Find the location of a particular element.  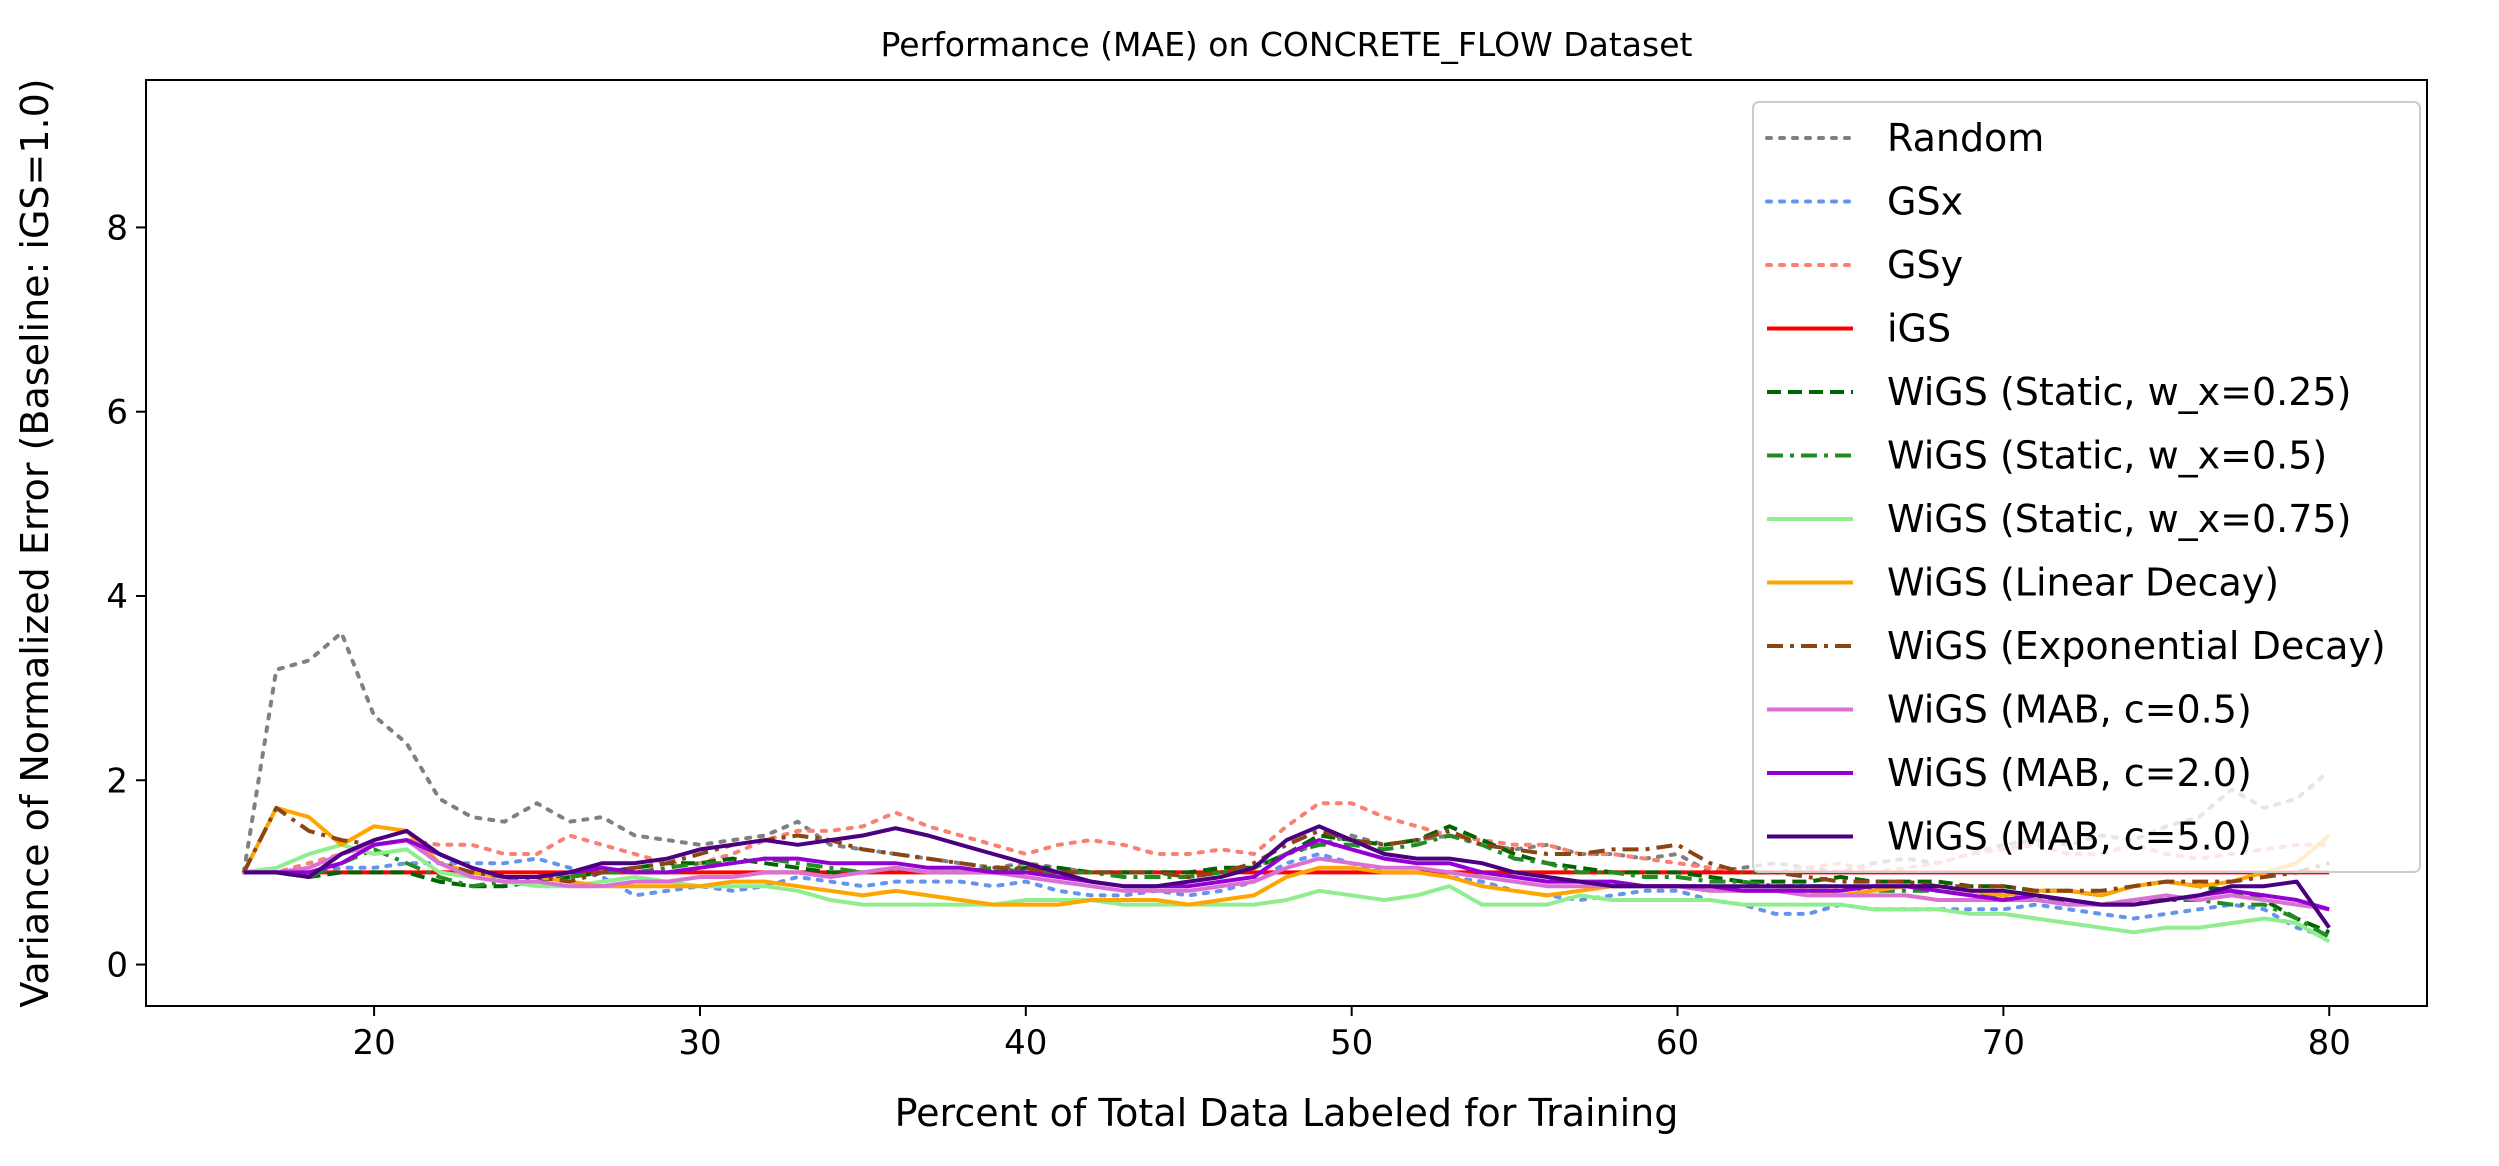

y-tick-label: 8 is located at coordinates (117, 228).